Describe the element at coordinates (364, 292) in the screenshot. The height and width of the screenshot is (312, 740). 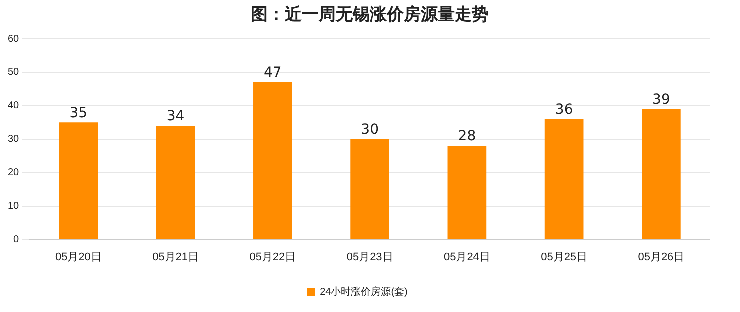
I see `legend-label: 24小时涨价房源(套)` at that location.